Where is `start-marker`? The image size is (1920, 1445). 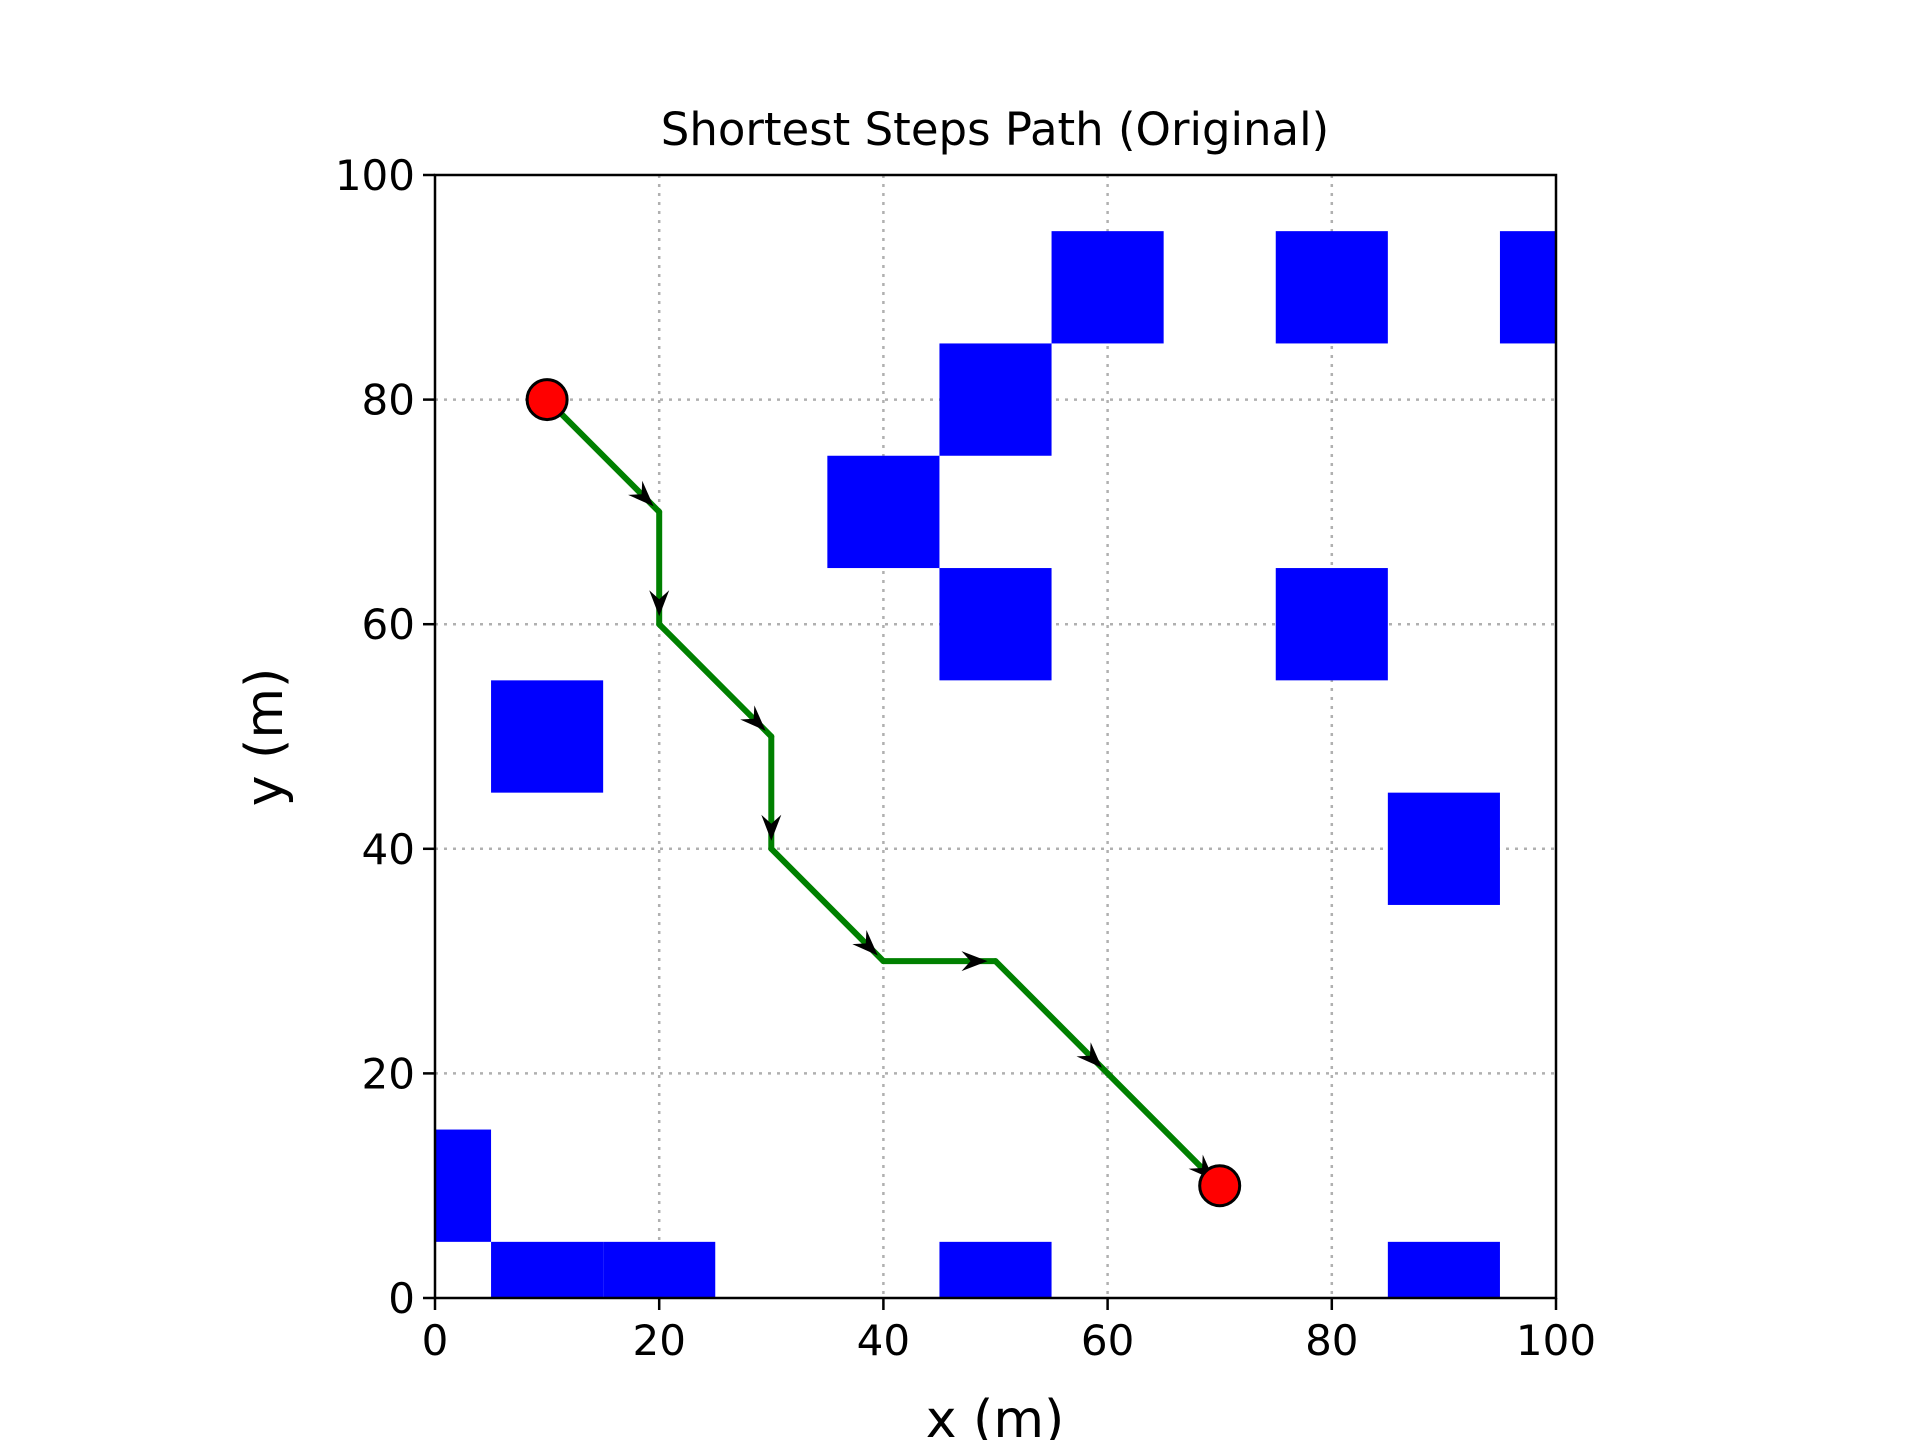
start-marker is located at coordinates (547, 400).